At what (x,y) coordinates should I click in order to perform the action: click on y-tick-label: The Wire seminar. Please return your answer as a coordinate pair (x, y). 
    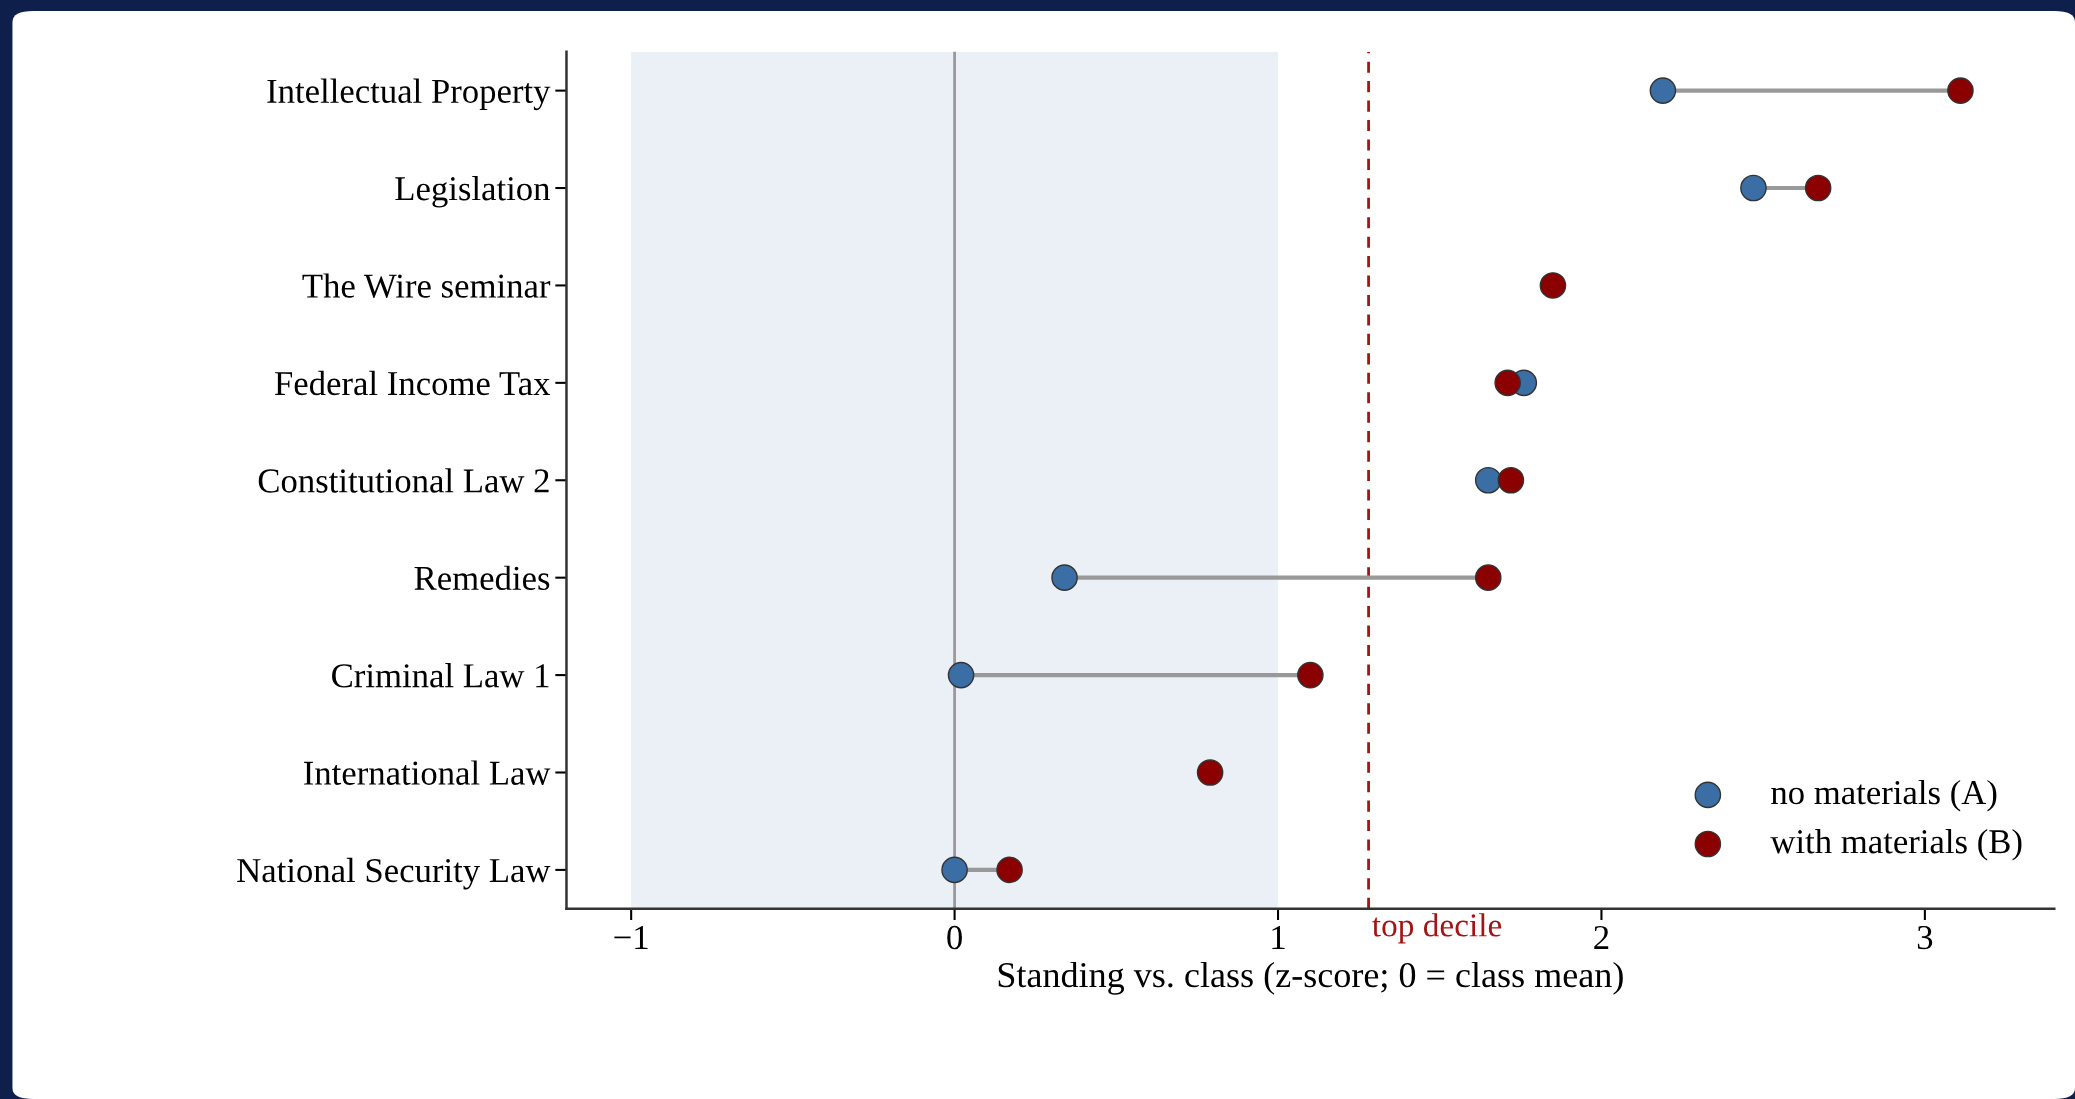
    Looking at the image, I should click on (426, 286).